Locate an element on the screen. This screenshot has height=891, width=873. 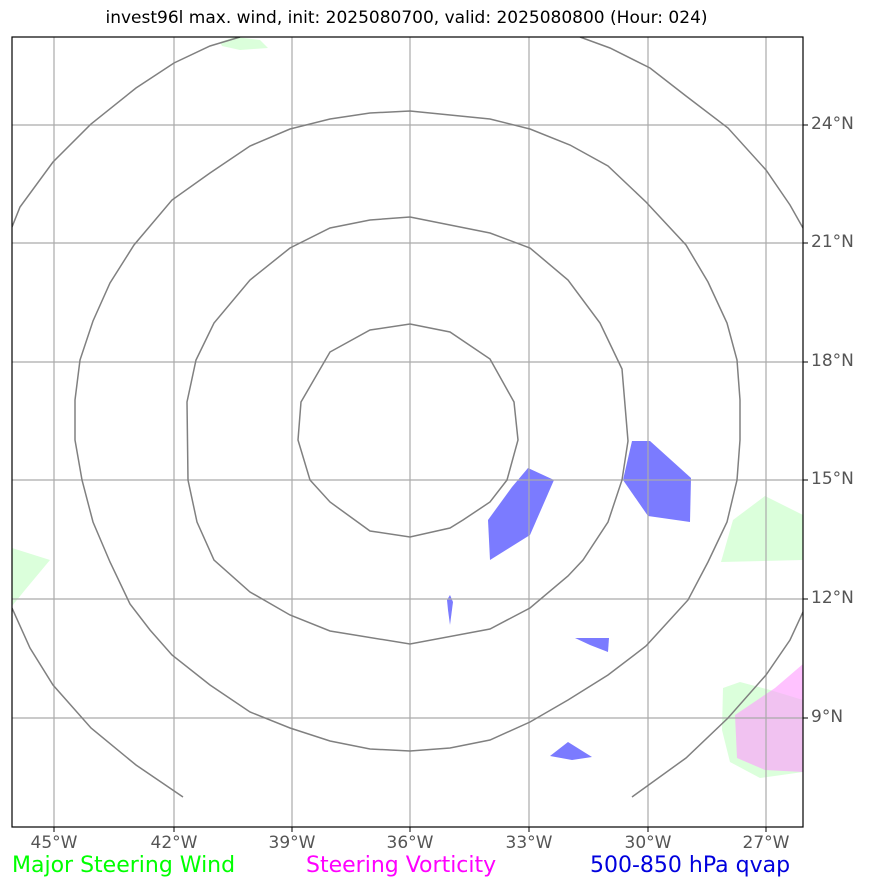
lat-label: 9°N is located at coordinates (827, 717).